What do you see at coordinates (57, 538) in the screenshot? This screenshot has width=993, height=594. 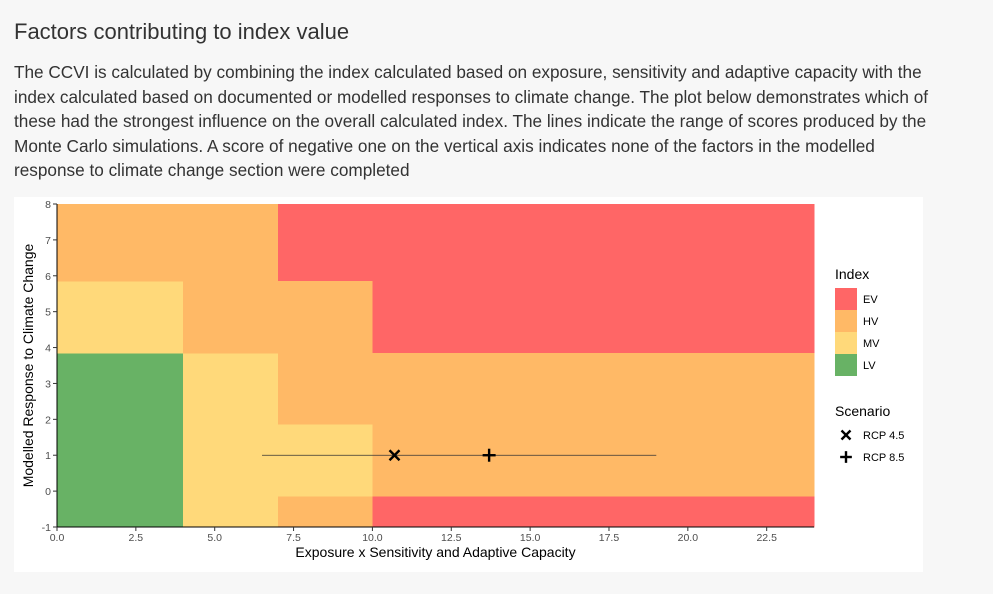 I see `x-tick-label: 0.0` at bounding box center [57, 538].